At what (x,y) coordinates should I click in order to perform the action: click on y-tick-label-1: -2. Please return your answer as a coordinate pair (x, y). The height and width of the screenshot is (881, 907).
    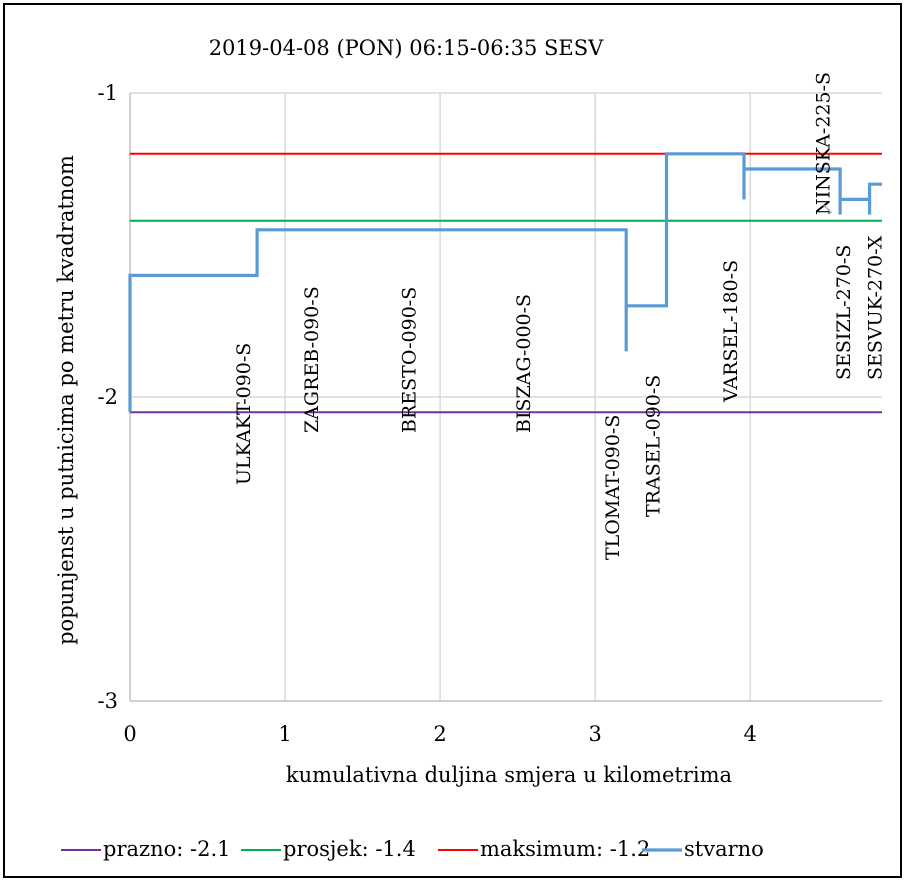
    Looking at the image, I should click on (108, 397).